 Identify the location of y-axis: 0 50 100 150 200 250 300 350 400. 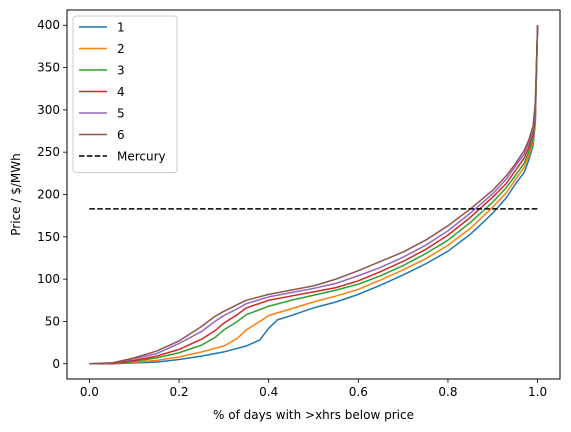
(52, 194).